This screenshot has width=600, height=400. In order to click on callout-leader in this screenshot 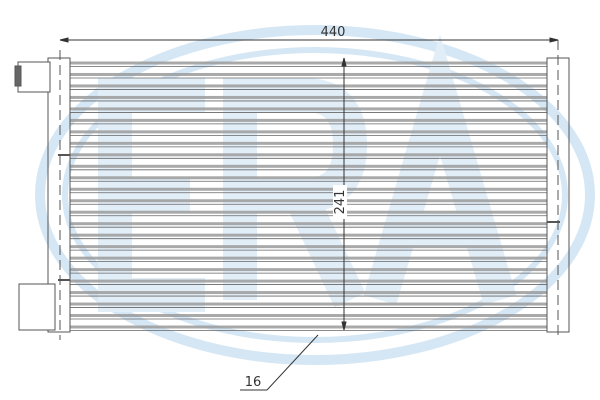, I will do `click(279, 362)`.